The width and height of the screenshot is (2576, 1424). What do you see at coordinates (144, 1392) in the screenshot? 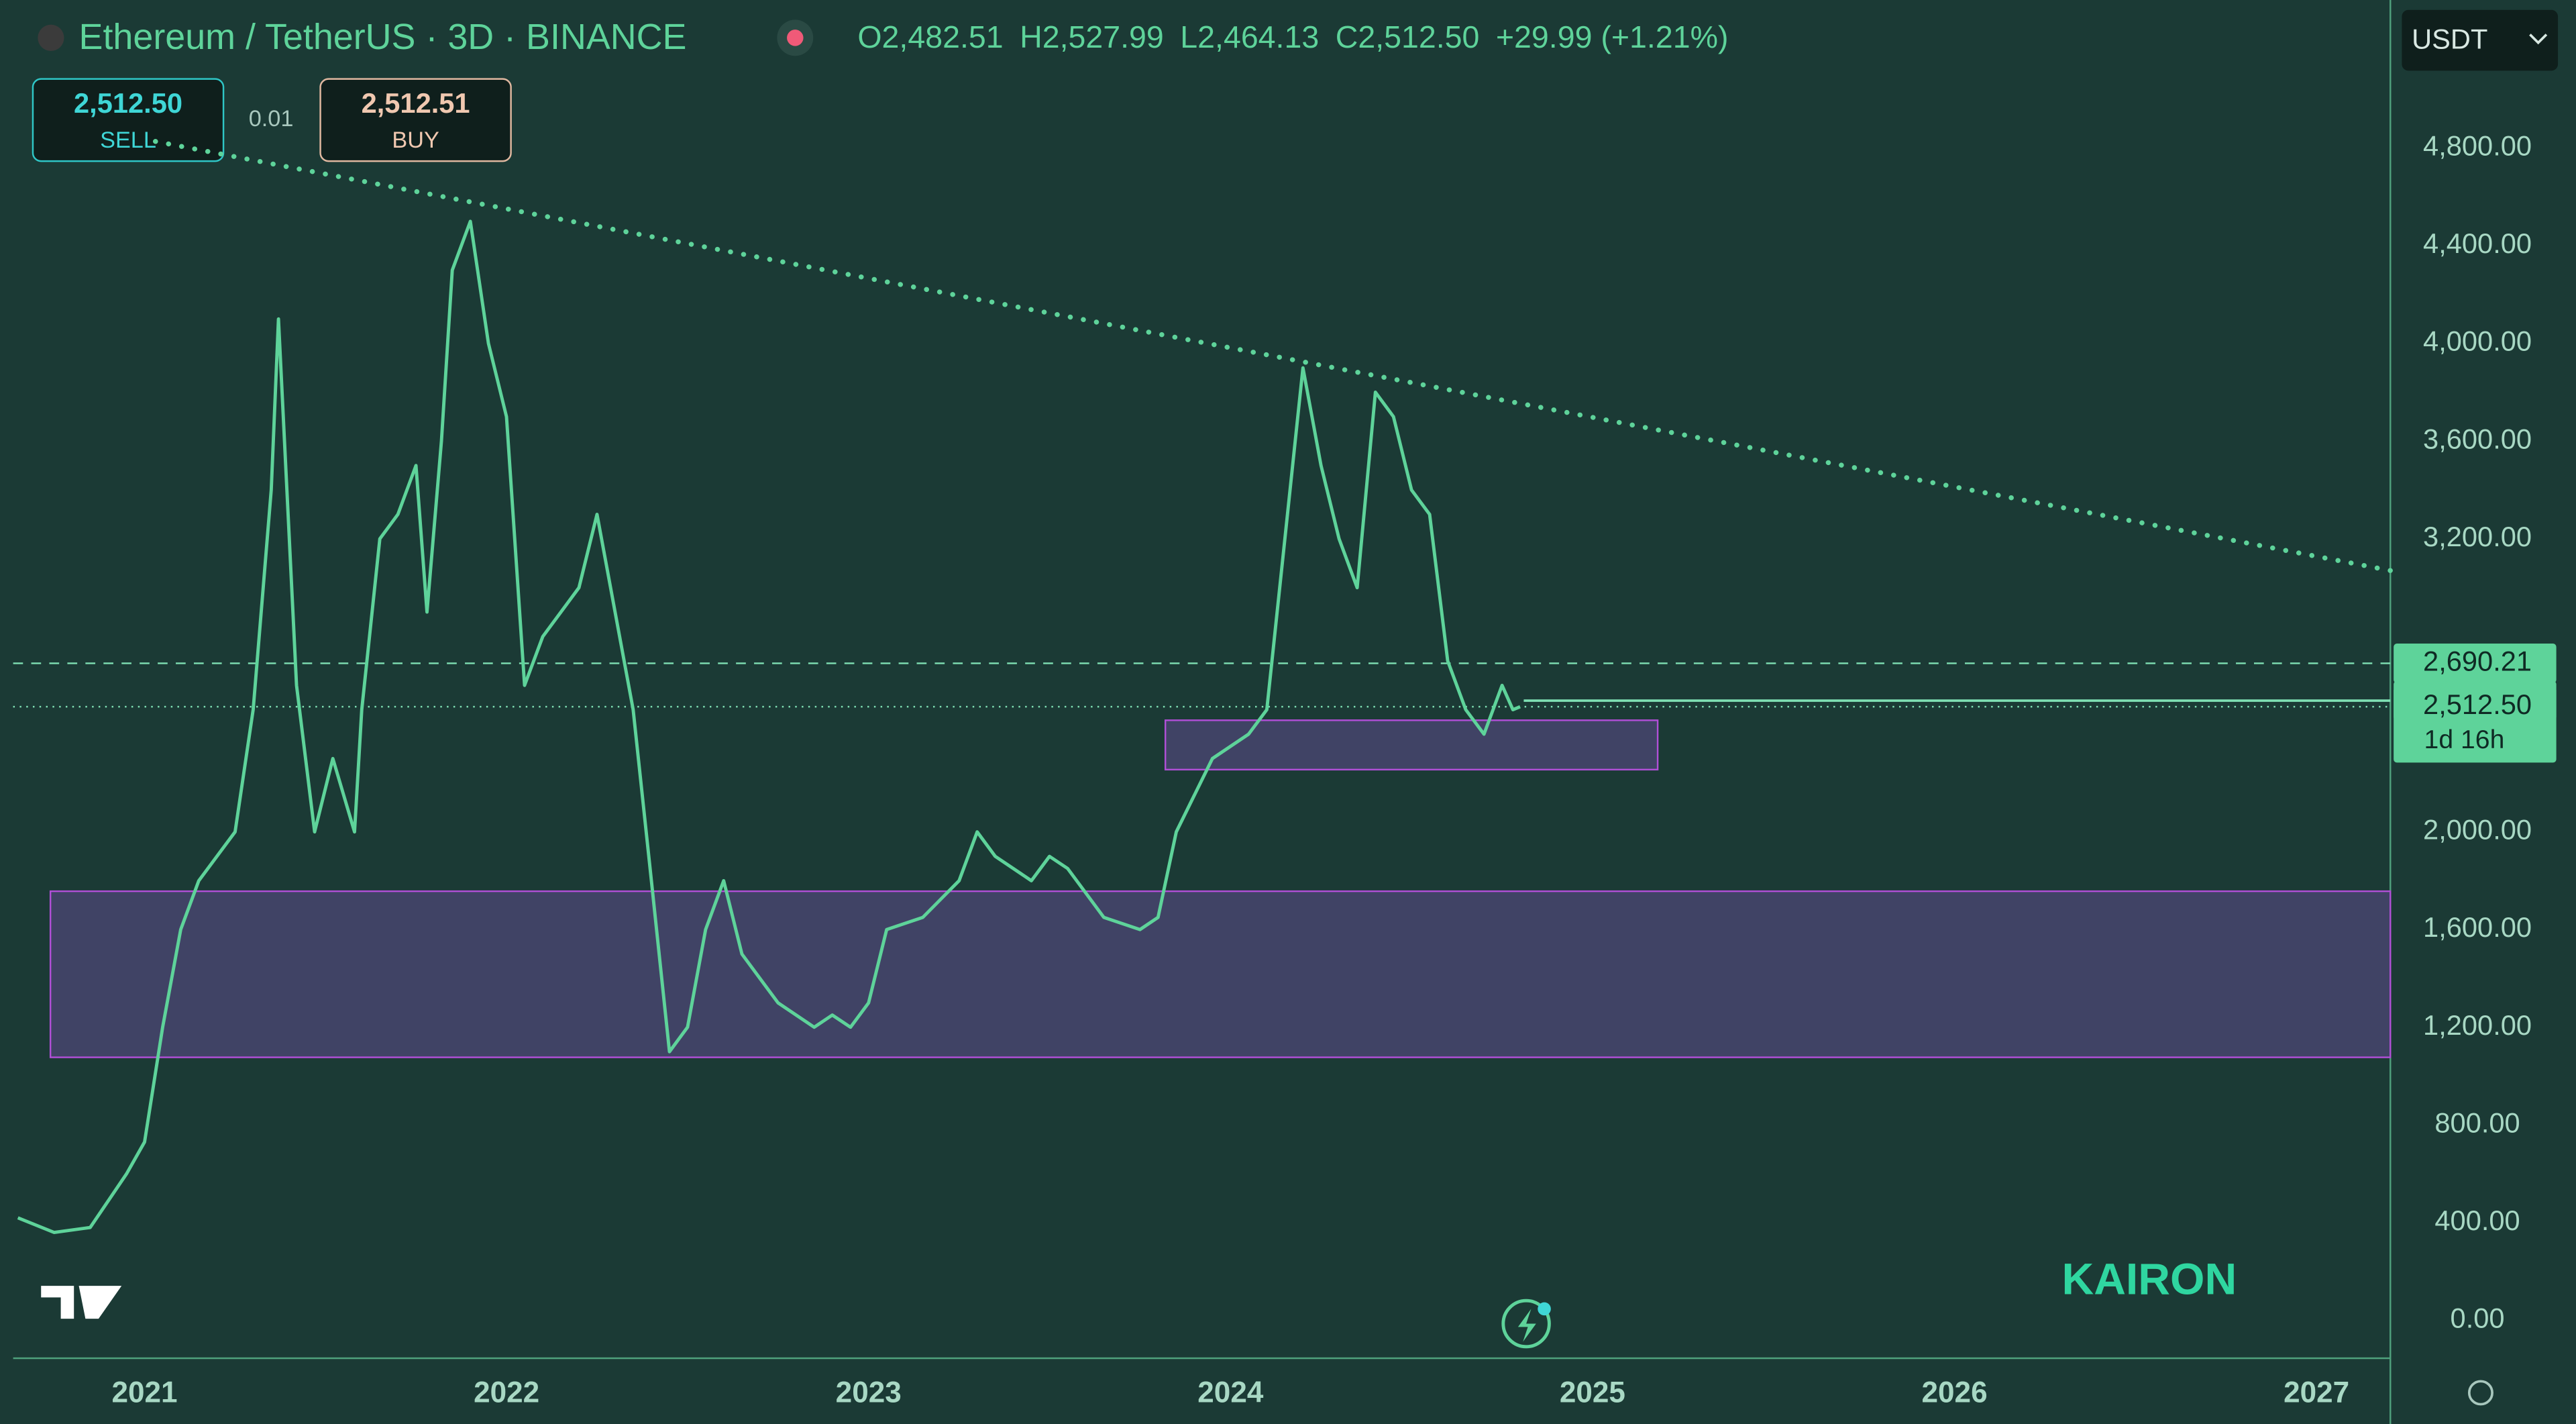
I see `x-tick-label: 2021` at bounding box center [144, 1392].